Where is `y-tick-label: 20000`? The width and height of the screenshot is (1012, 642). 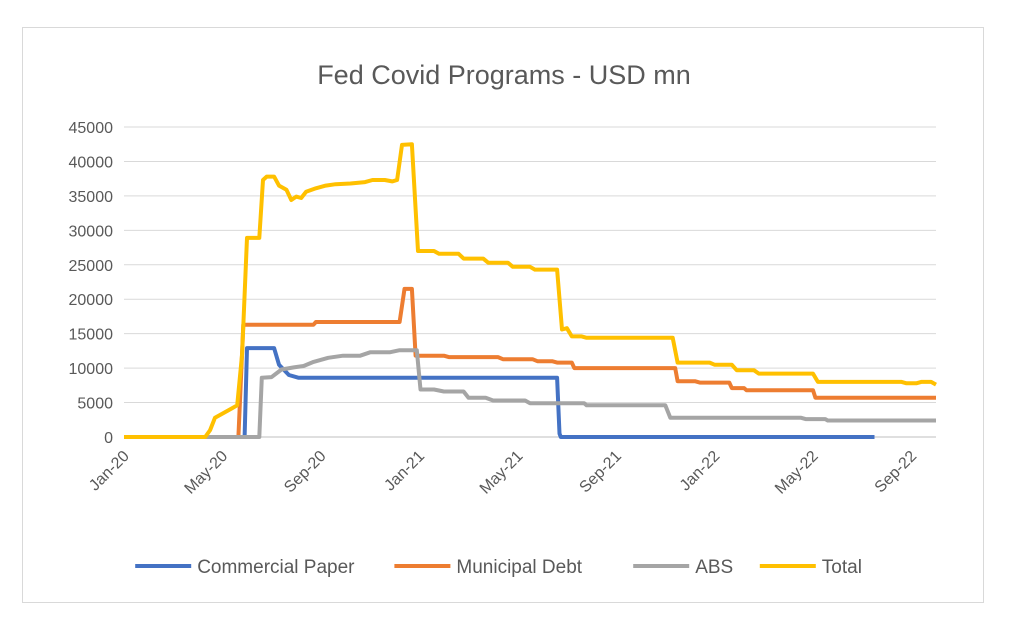 y-tick-label: 20000 is located at coordinates (91, 300).